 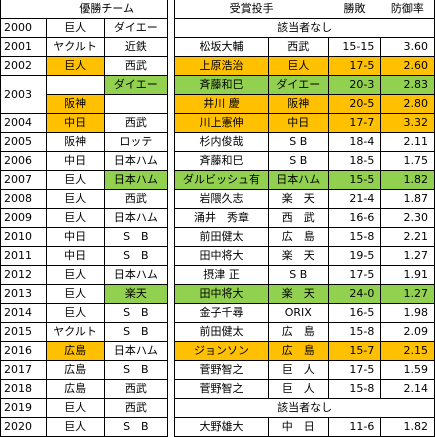 What do you see at coordinates (221, 427) in the screenshot?
I see `pitcher-cell: 大野雄大` at bounding box center [221, 427].